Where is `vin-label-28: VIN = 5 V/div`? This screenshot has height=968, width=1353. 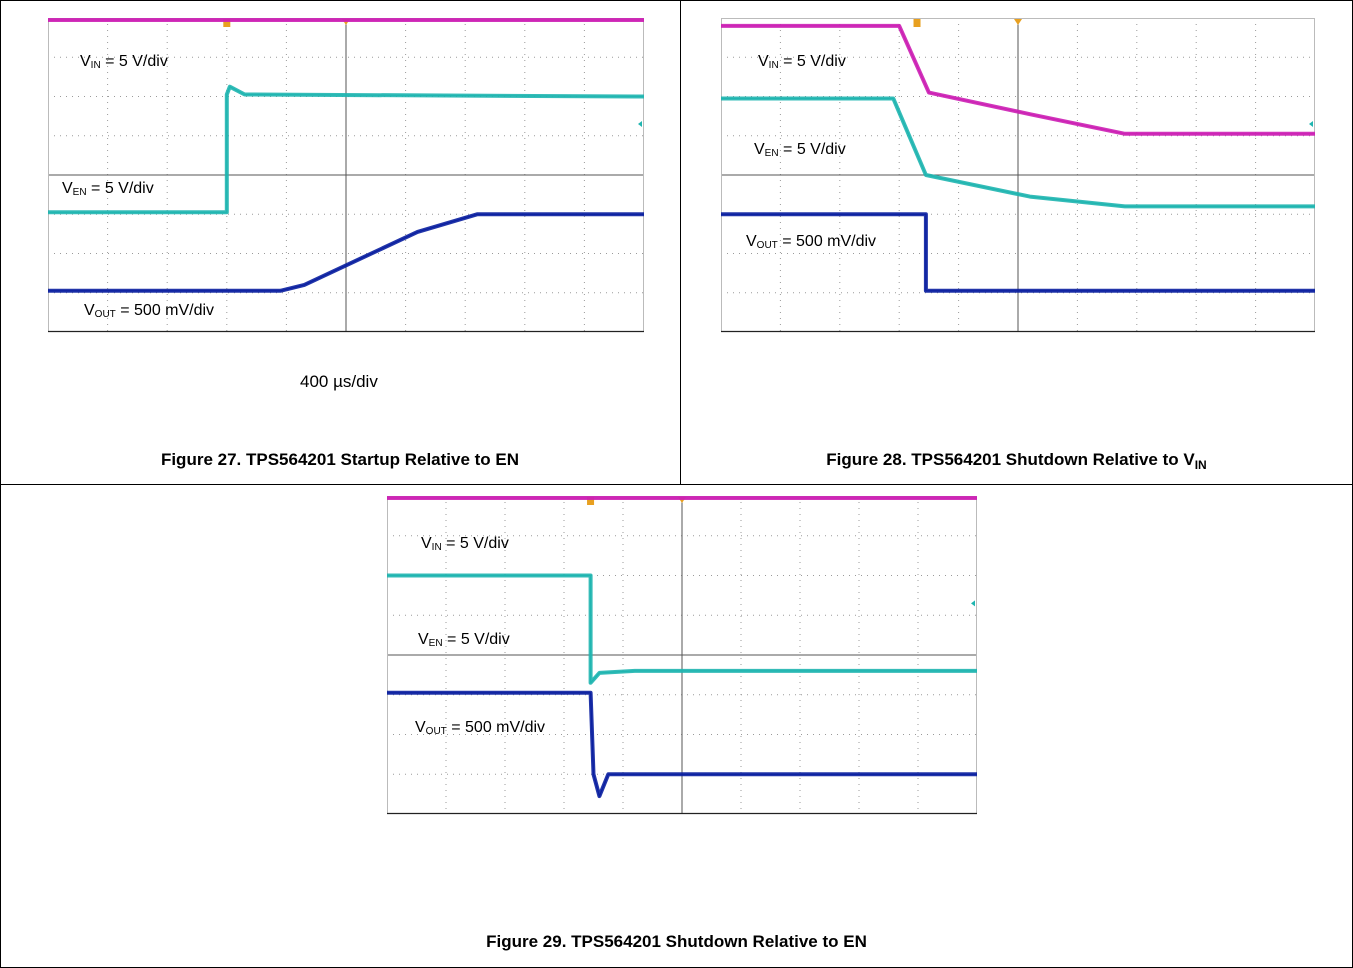
vin-label-28: VIN = 5 V/div is located at coordinates (802, 62).